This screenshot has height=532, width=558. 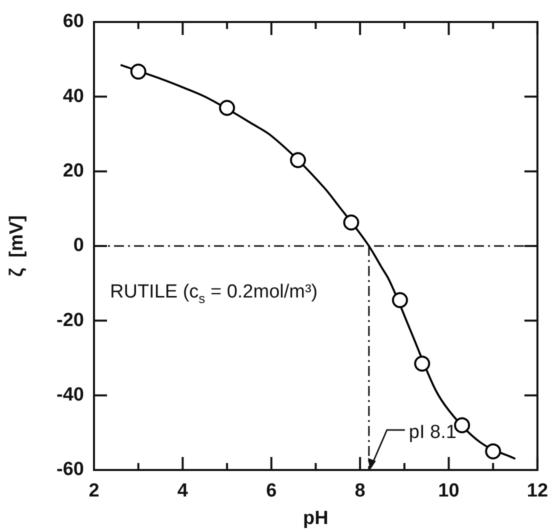 What do you see at coordinates (78, 245) in the screenshot?
I see `y-tick-label: 0` at bounding box center [78, 245].